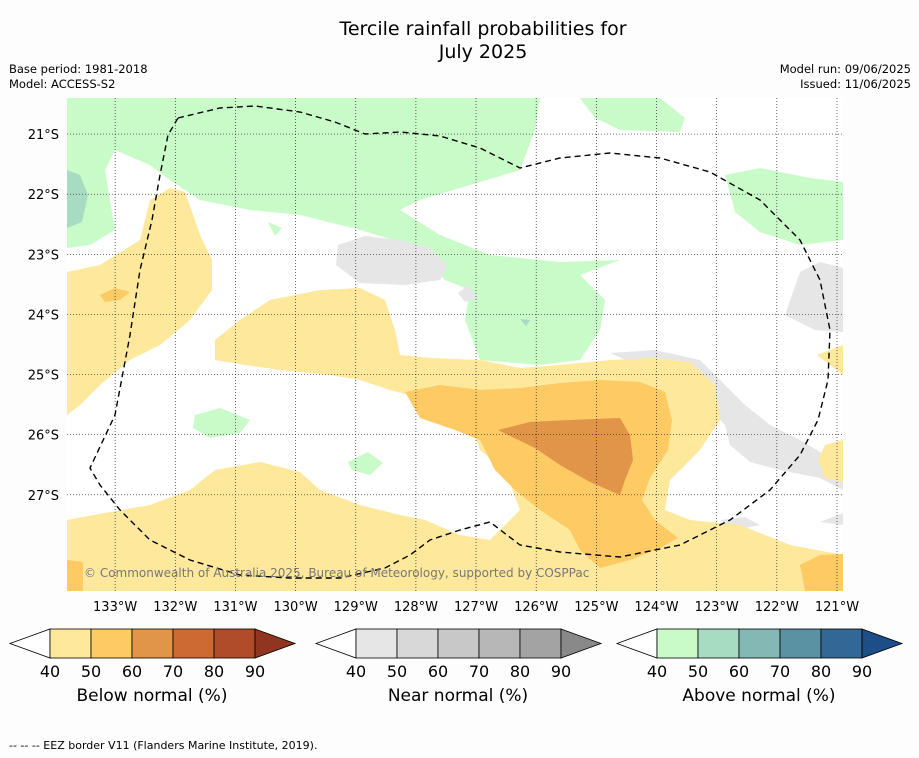  What do you see at coordinates (221, 423) in the screenshot?
I see `above-normal-region-west-small` at bounding box center [221, 423].